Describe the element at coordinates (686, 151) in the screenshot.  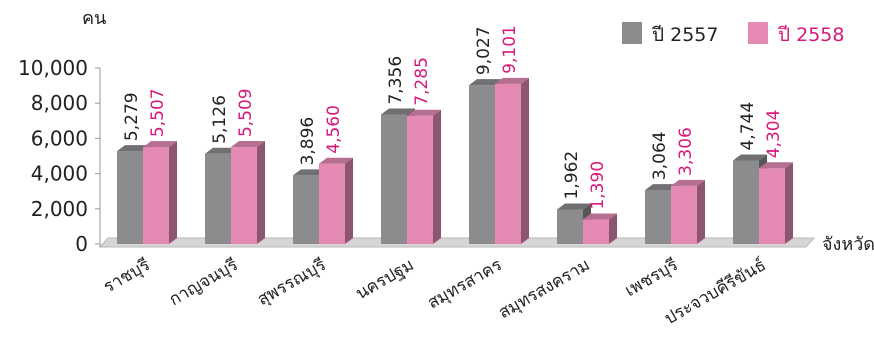
I see `bar-value-label: 3,306` at that location.